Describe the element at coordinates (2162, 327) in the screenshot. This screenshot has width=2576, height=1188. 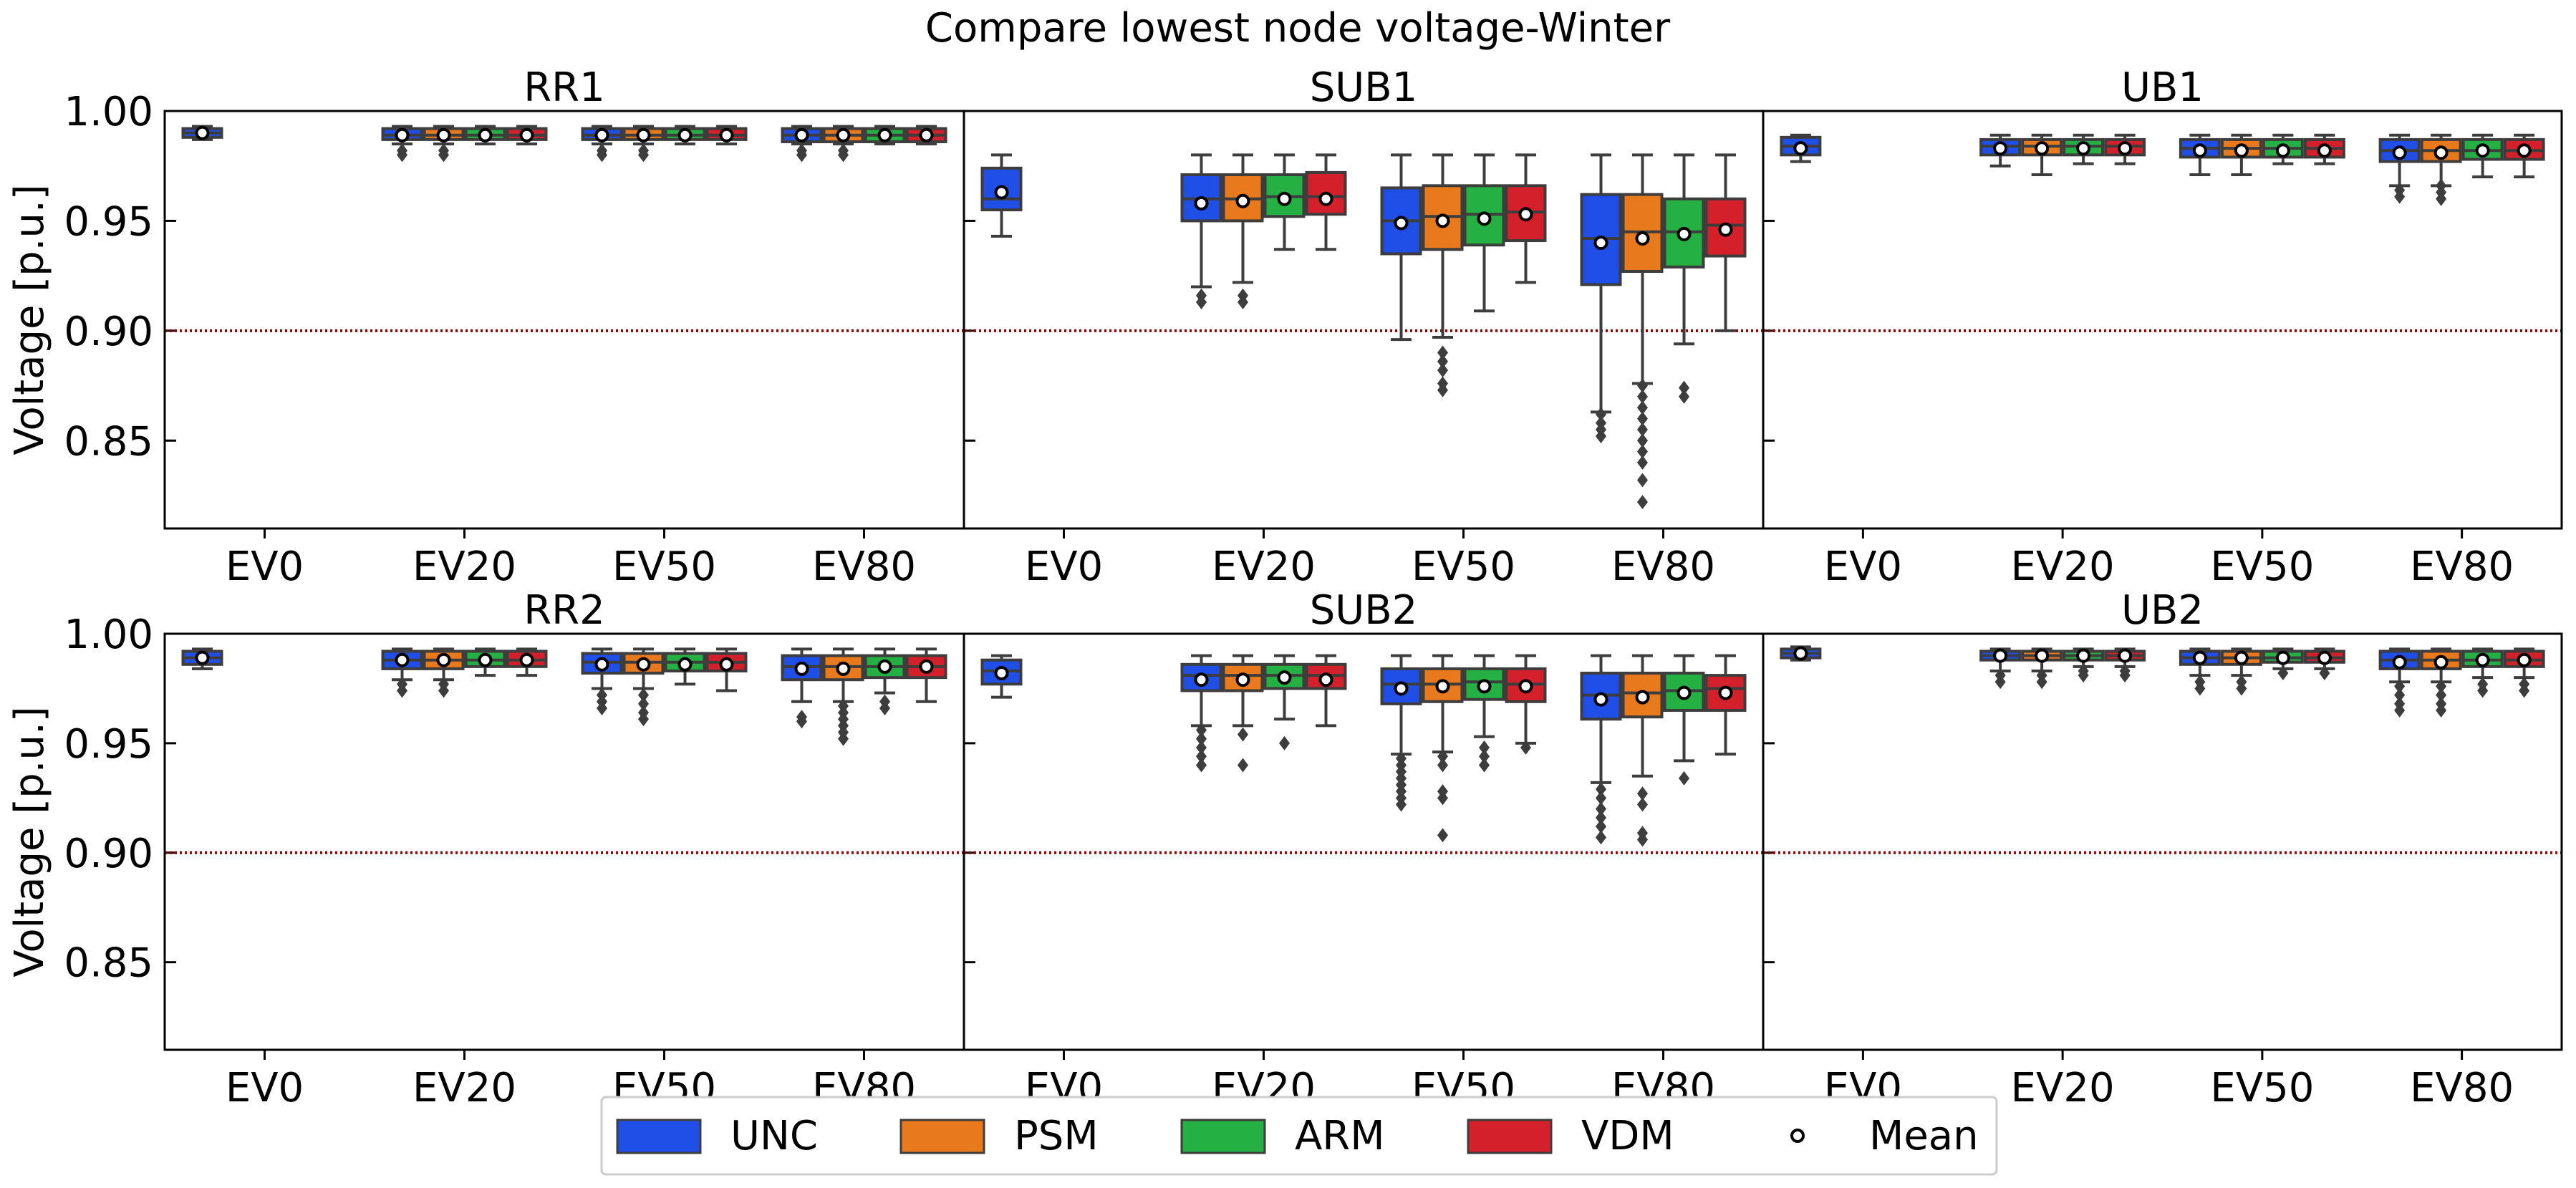
I see `subplot-ub1: UB1 EV0 EV20 EV50 EV80` at that location.